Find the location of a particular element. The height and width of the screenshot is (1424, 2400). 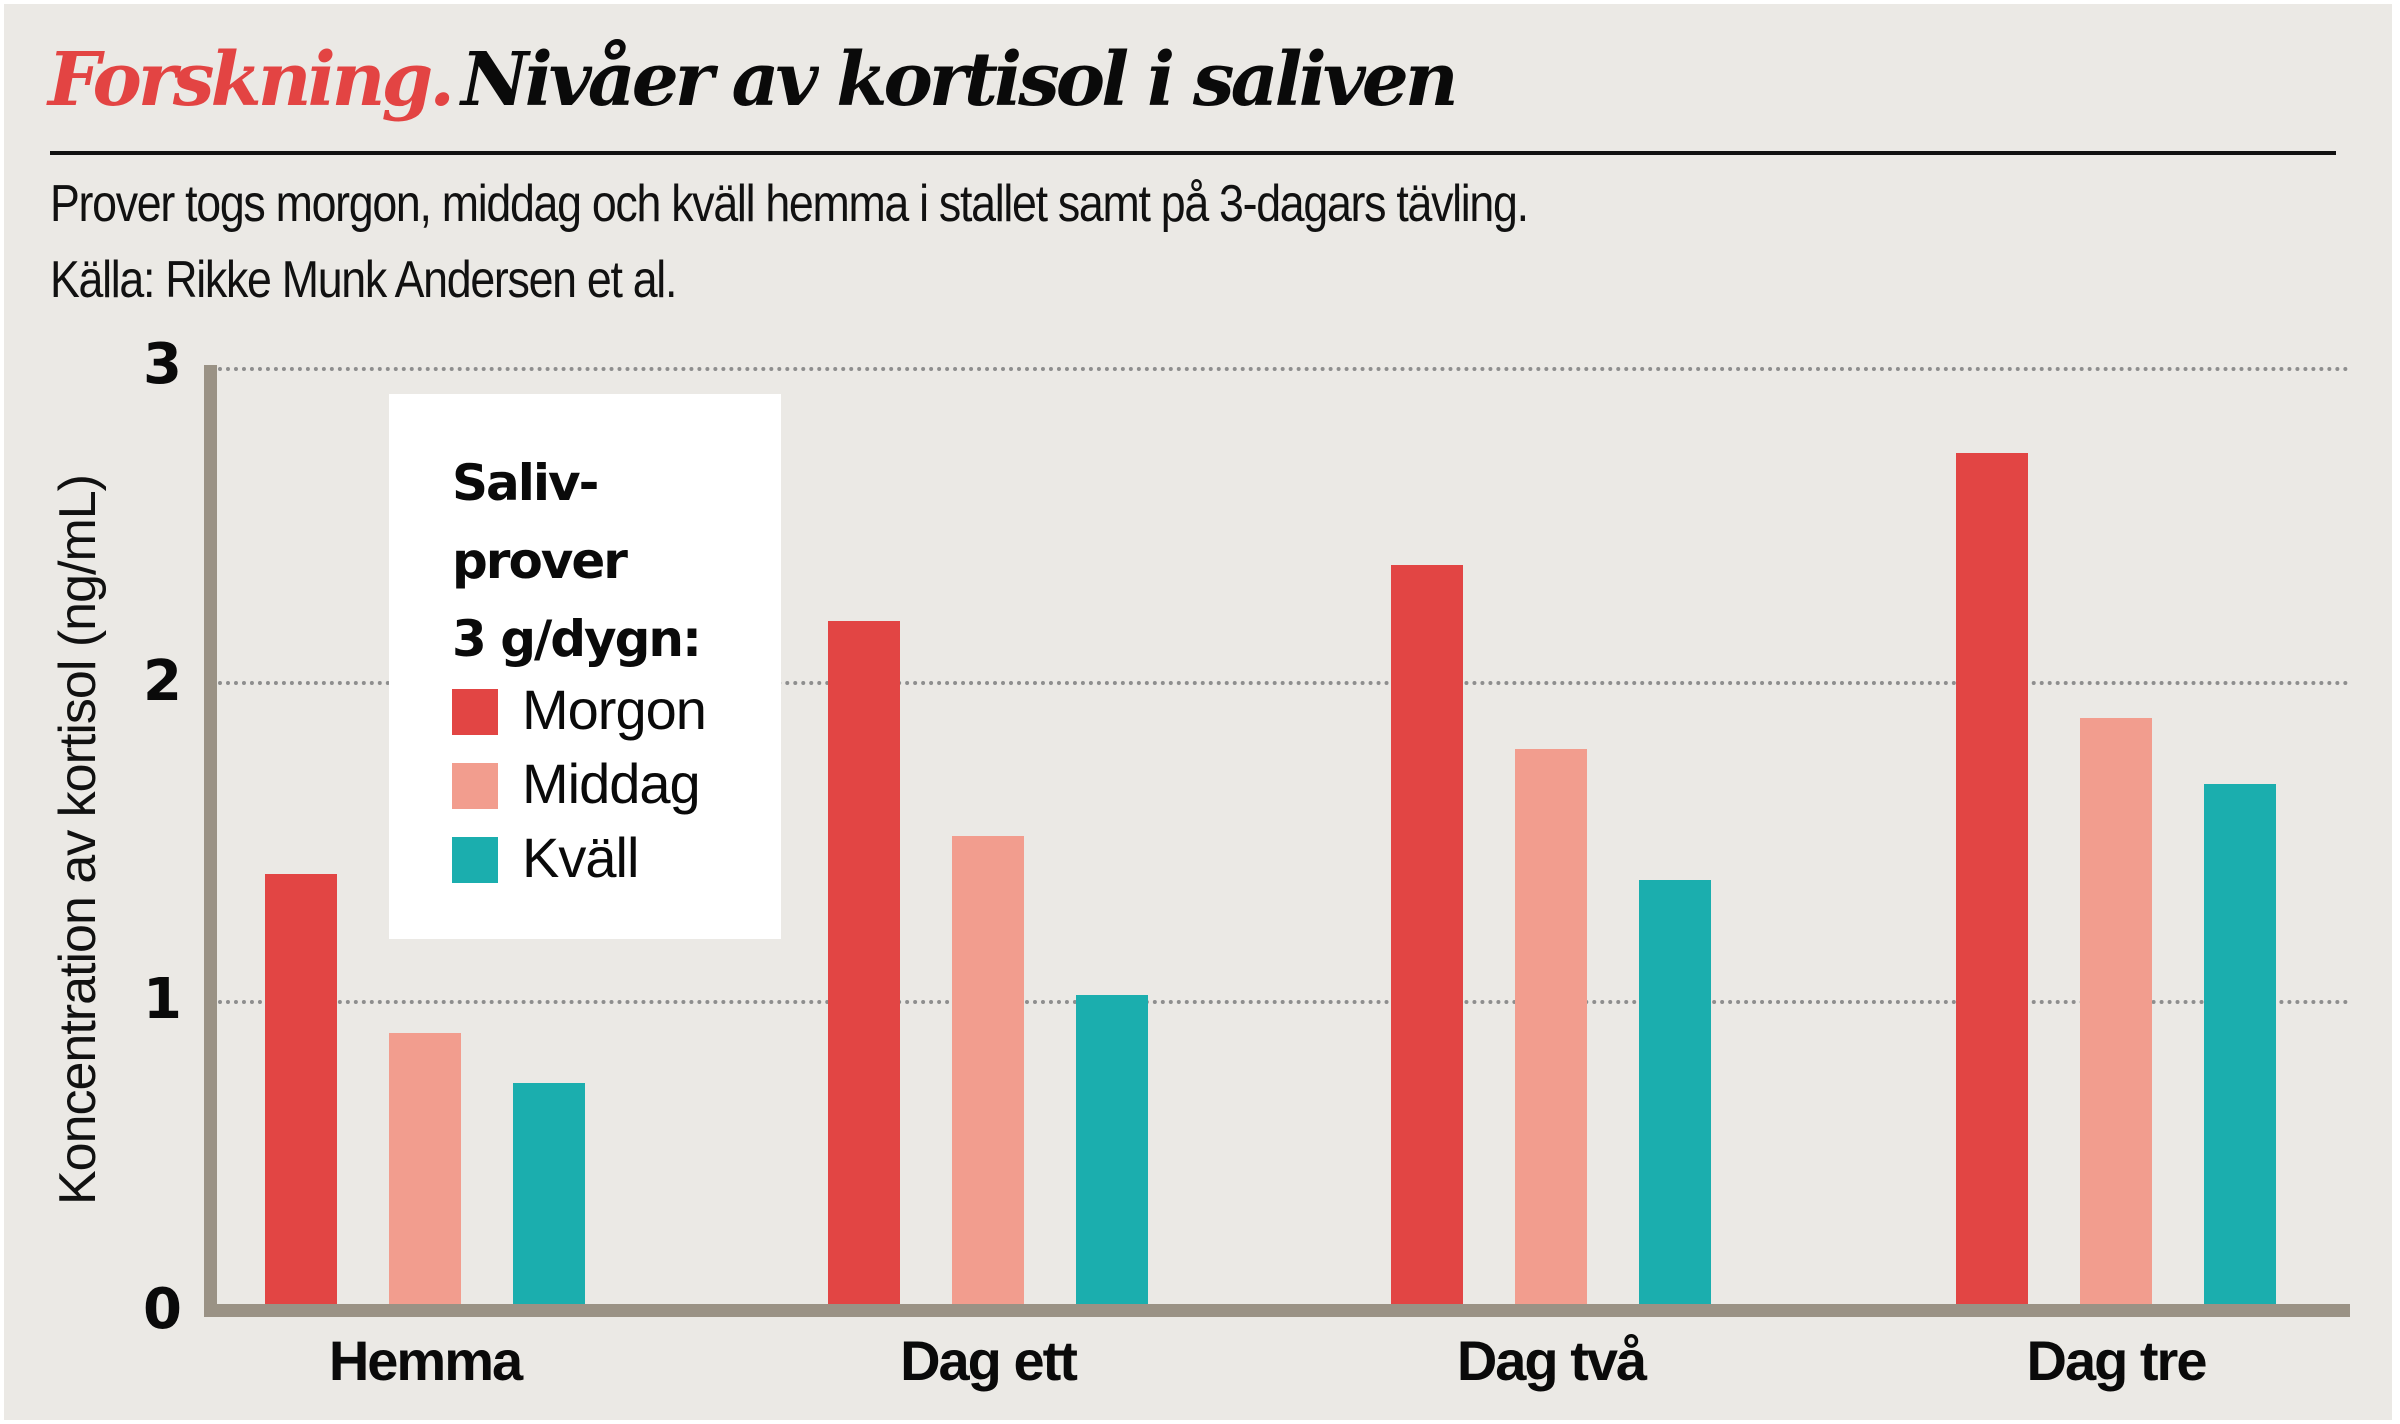

title-divider is located at coordinates (1193, 153).